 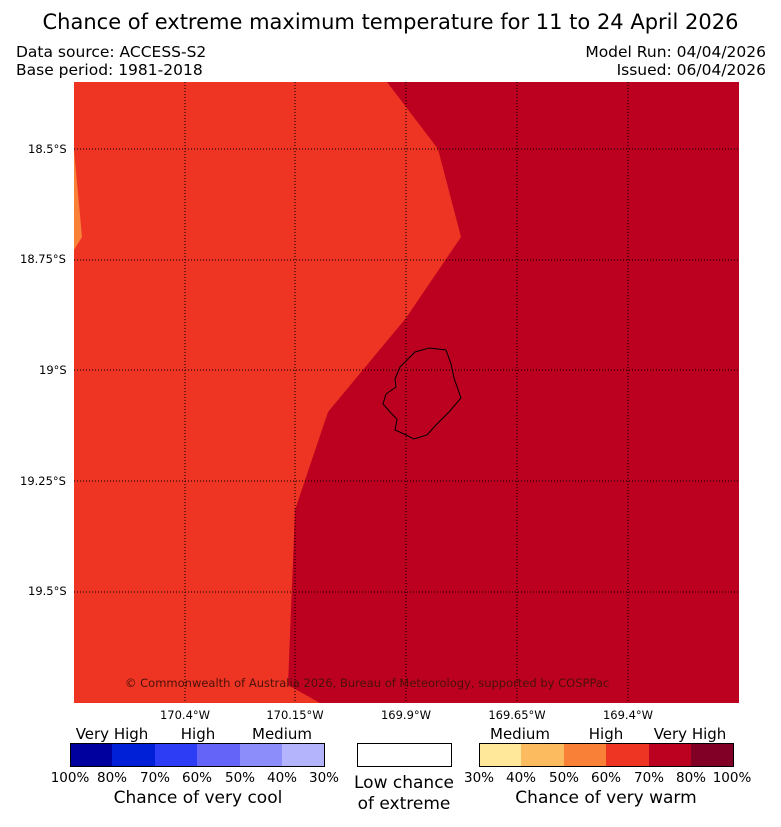 I want to click on cool-tick-100: 100%, so click(x=70, y=778).